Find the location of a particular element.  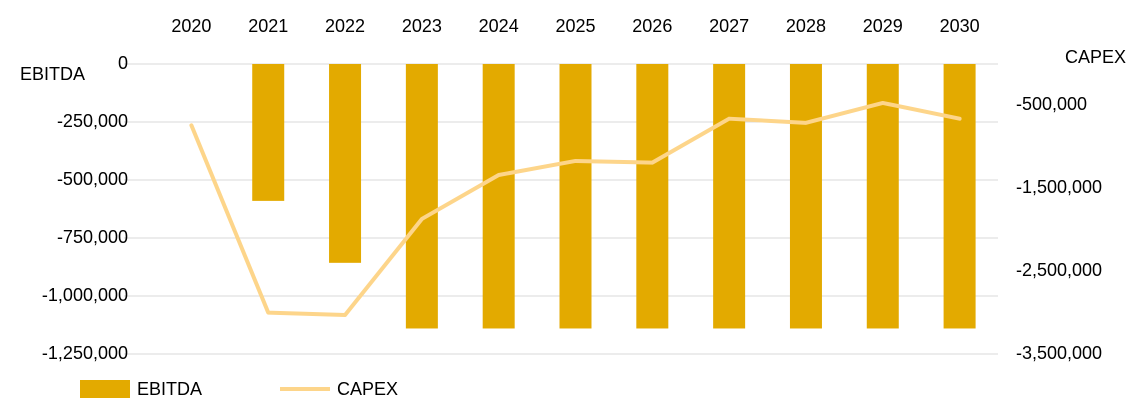

x-tick-label: 2020 is located at coordinates (191, 26).